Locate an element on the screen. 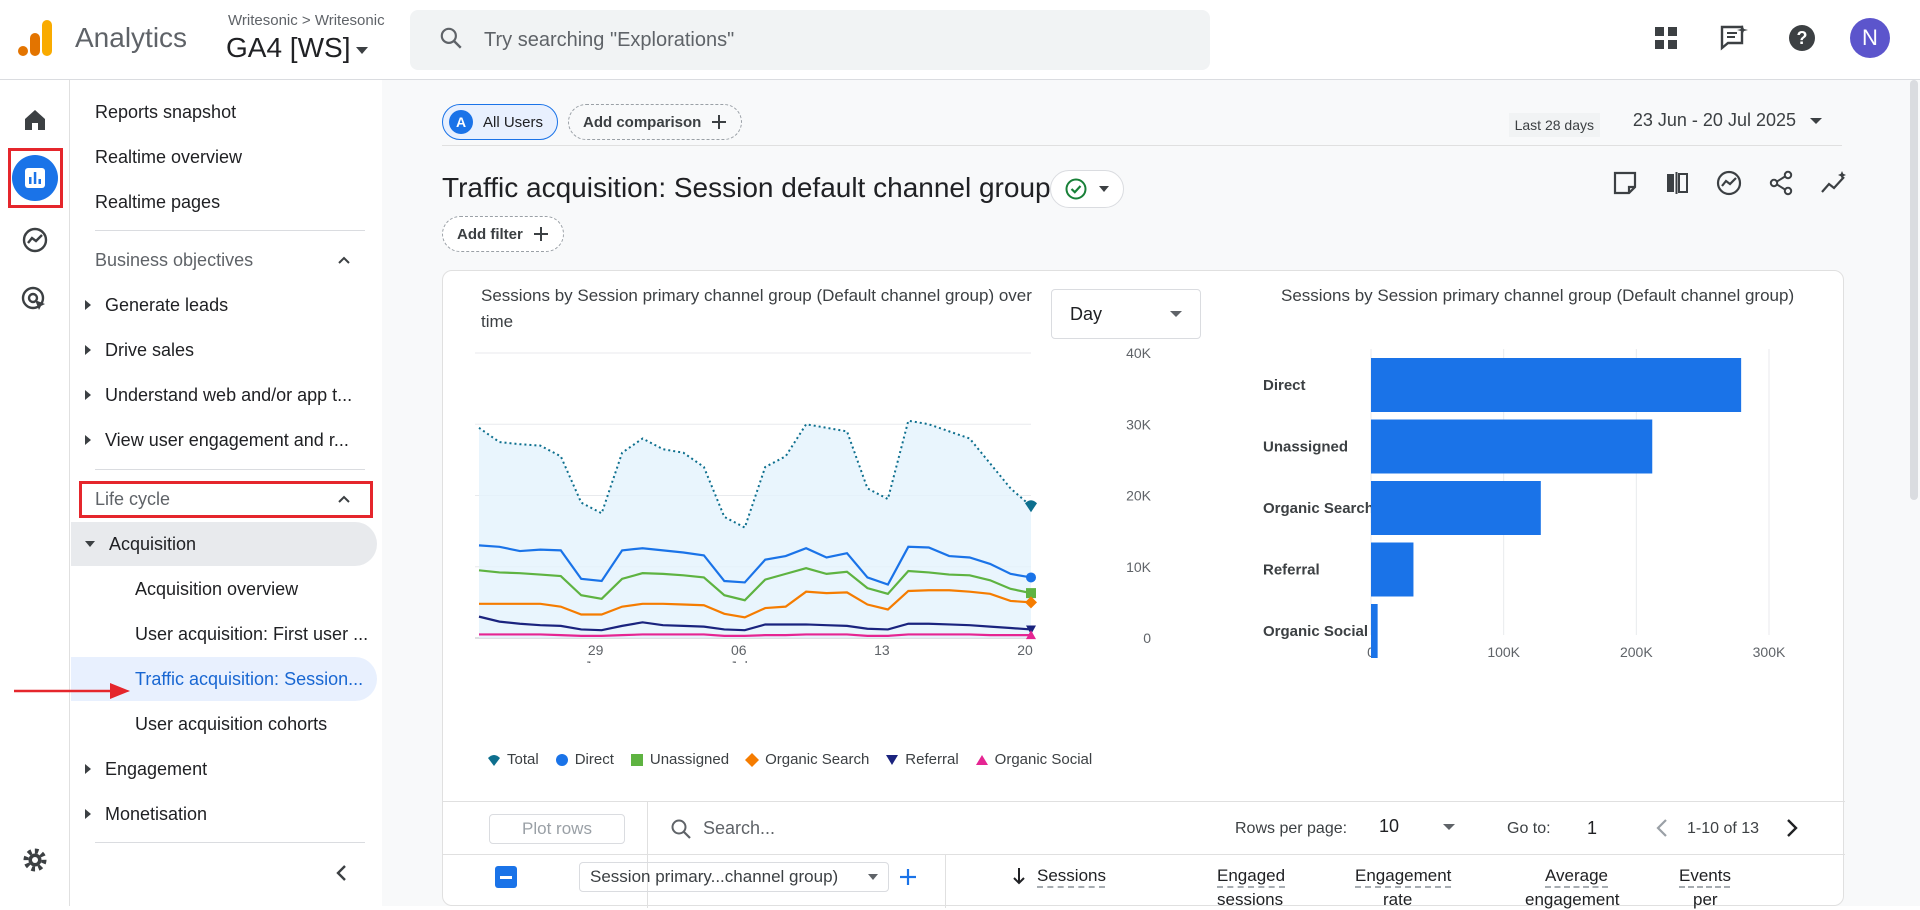  caret-right-icon is located at coordinates (88, 395).